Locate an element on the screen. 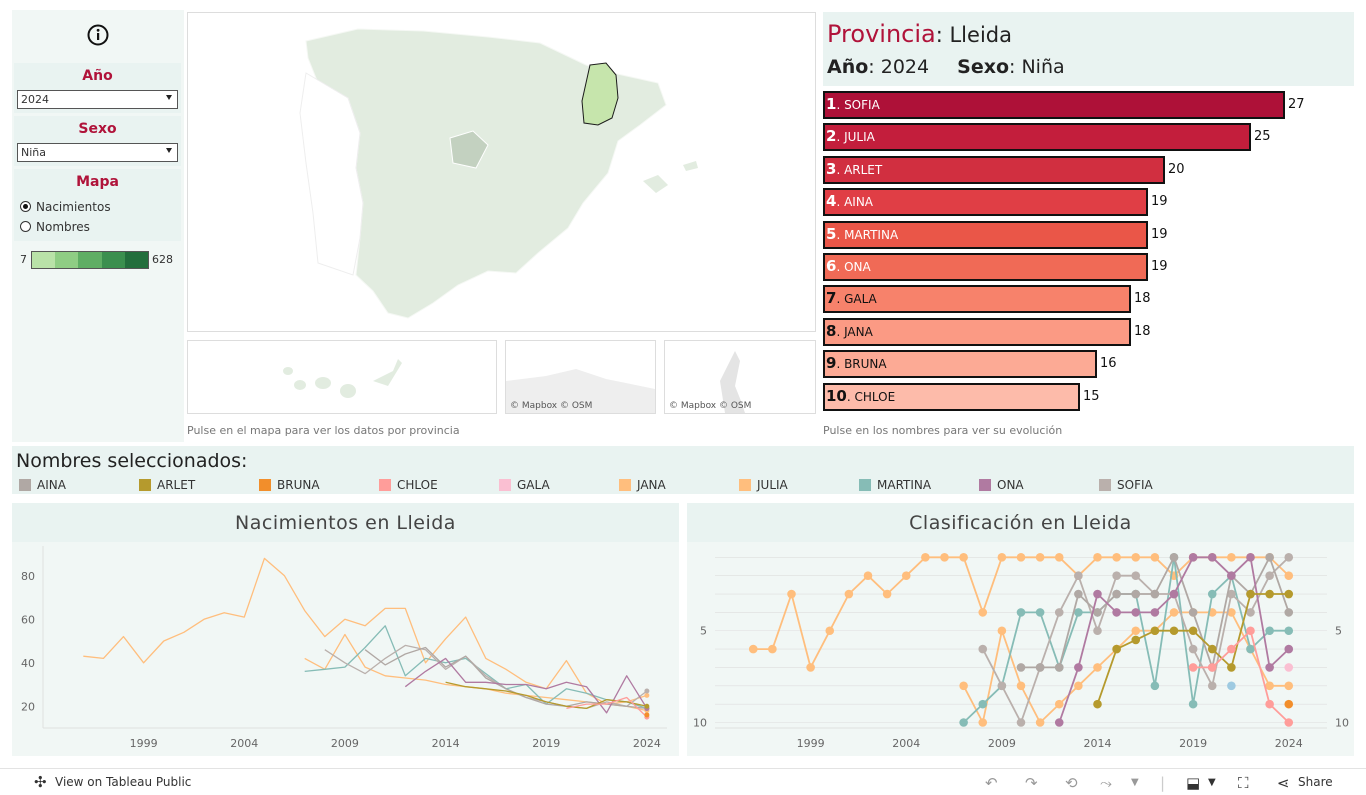 The image size is (1366, 795). share-button: Share is located at coordinates (1315, 782).